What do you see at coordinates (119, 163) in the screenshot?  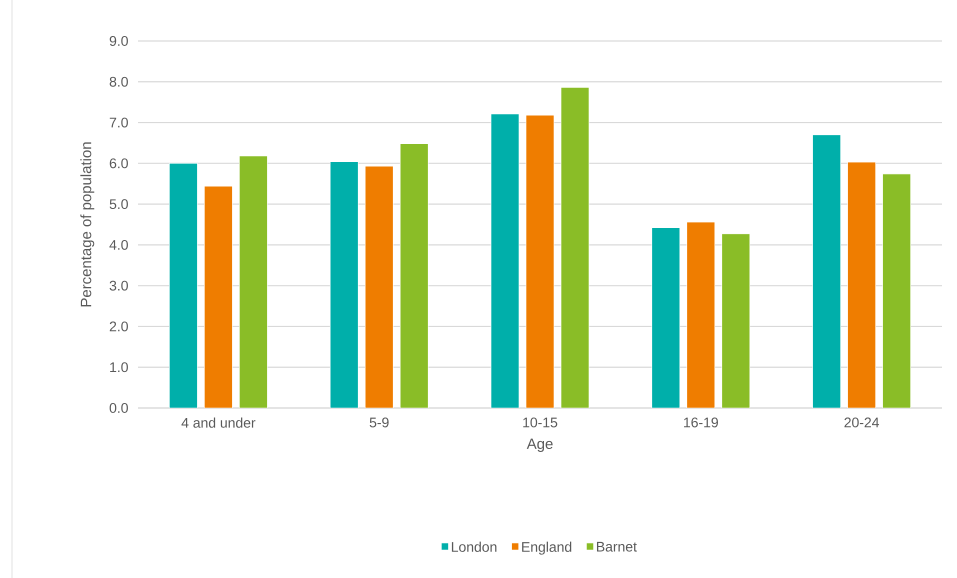 I see `y-tick-label: 6.0` at bounding box center [119, 163].